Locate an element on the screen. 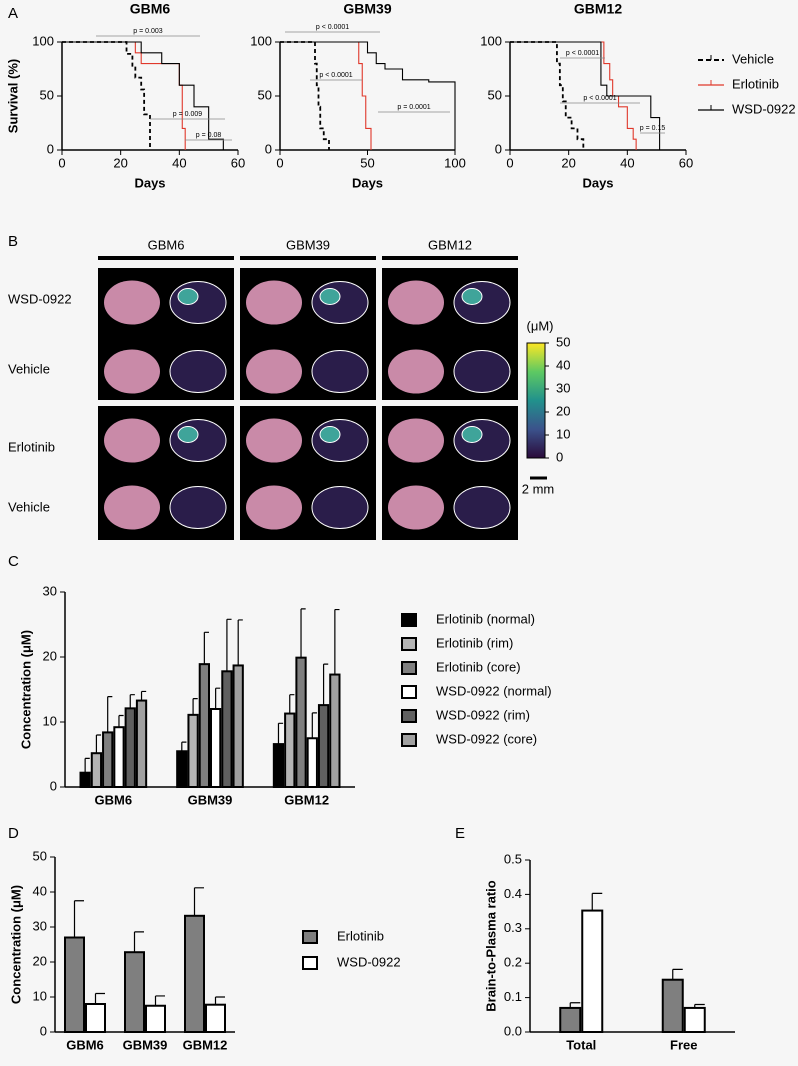  legend-label: Erlotinib is located at coordinates (755, 83).